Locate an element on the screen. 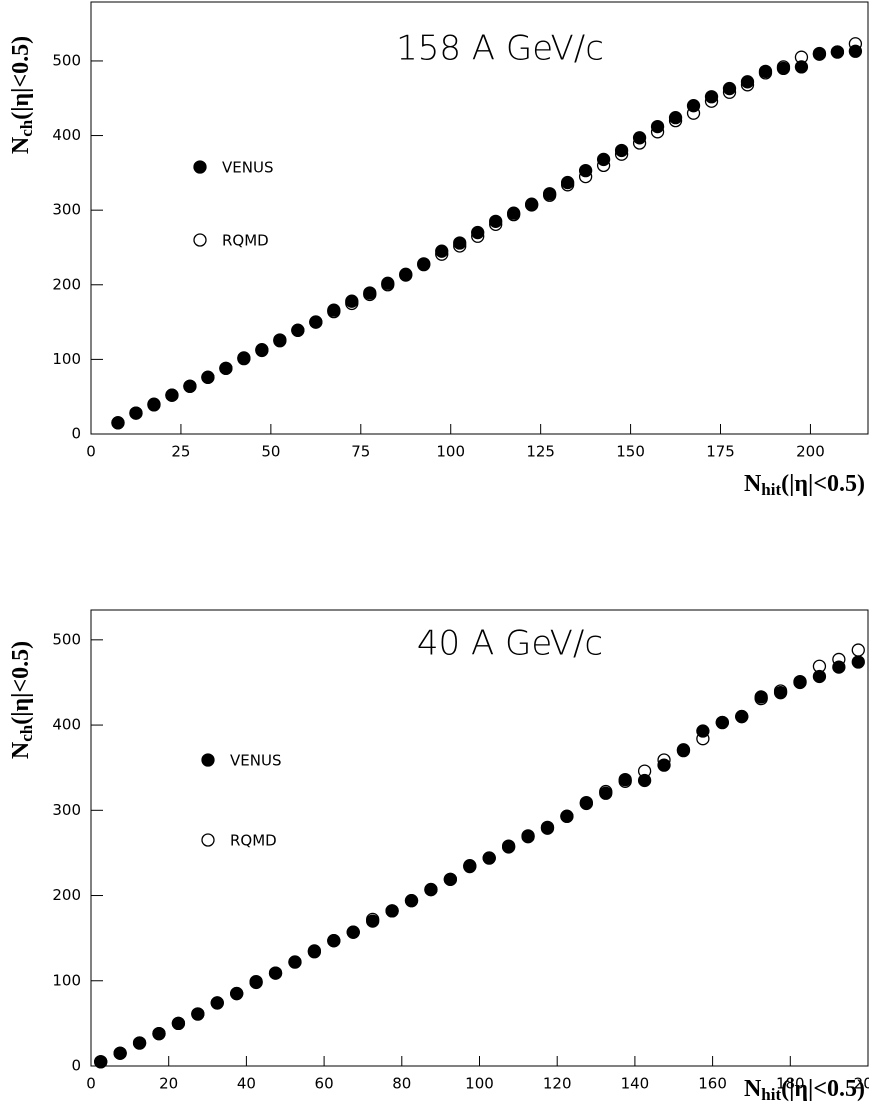 Image resolution: width=869 pixels, height=1108 pixels. x-tick-label: 120 is located at coordinates (557, 1084).